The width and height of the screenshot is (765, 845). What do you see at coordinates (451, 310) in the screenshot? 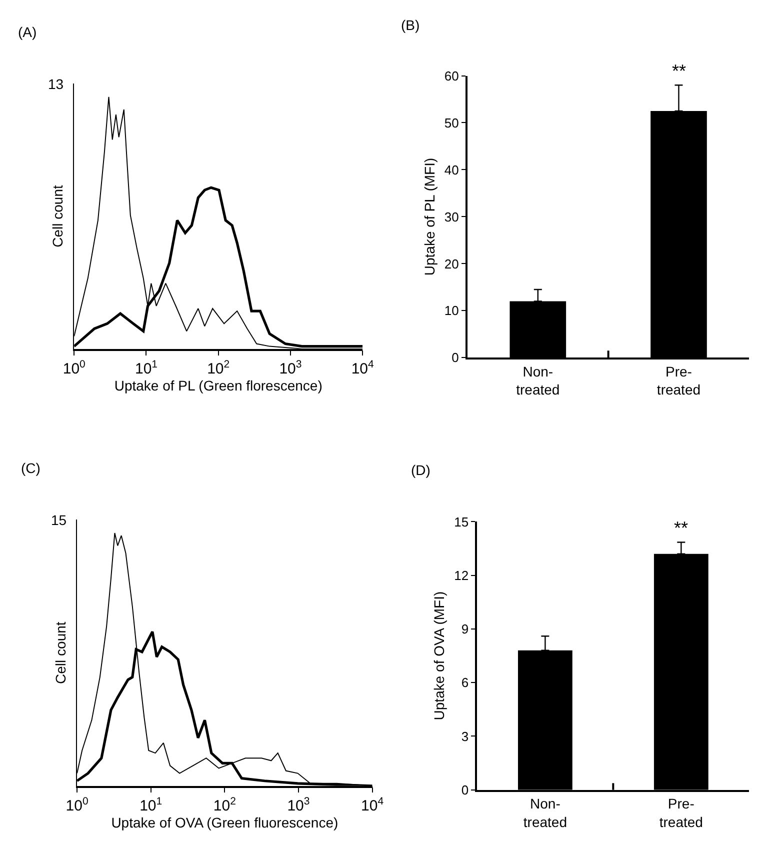
I see `y-tick-label: 10` at bounding box center [451, 310].